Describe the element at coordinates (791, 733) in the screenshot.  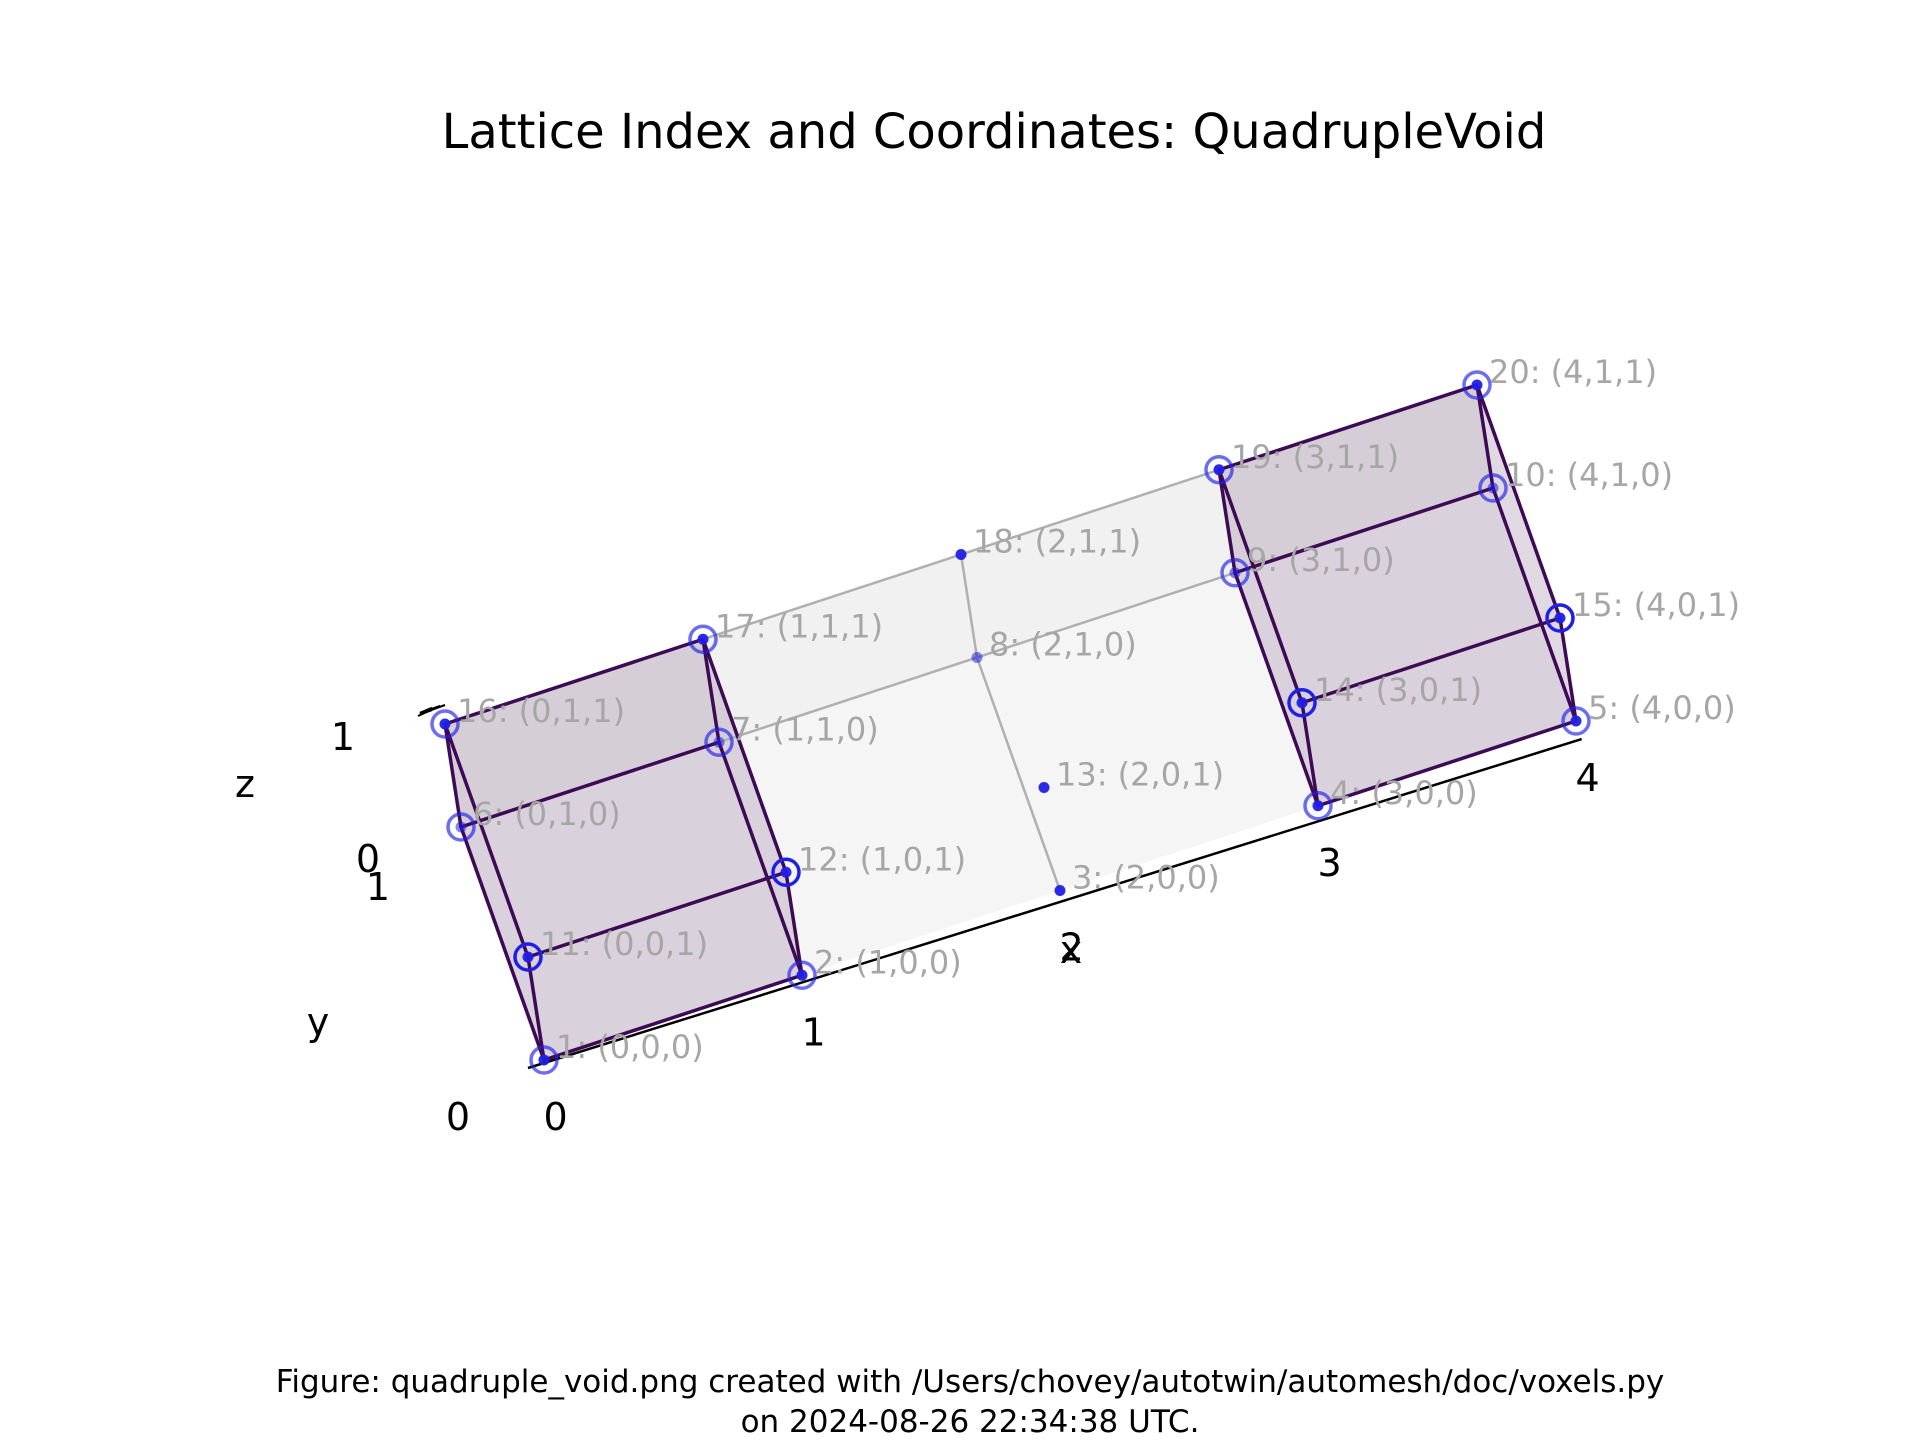
I see `lattice-point-7: 7: (1,1,0)` at that location.